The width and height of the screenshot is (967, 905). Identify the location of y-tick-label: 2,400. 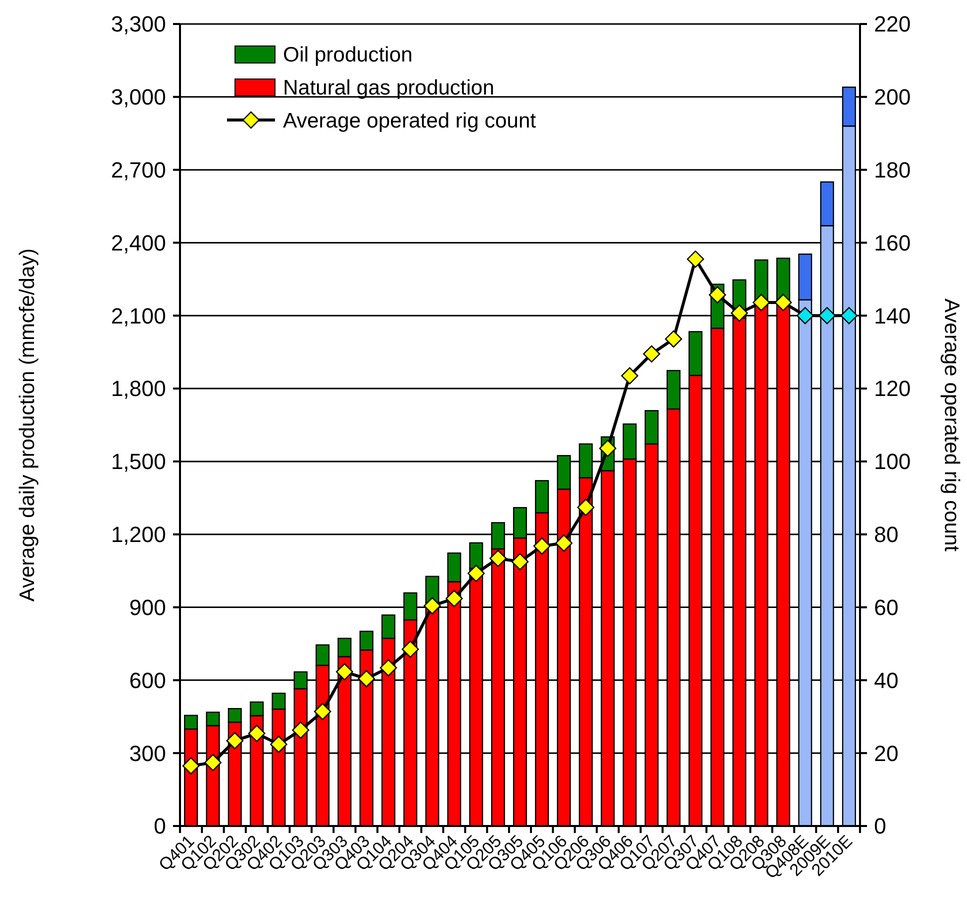
(138, 243).